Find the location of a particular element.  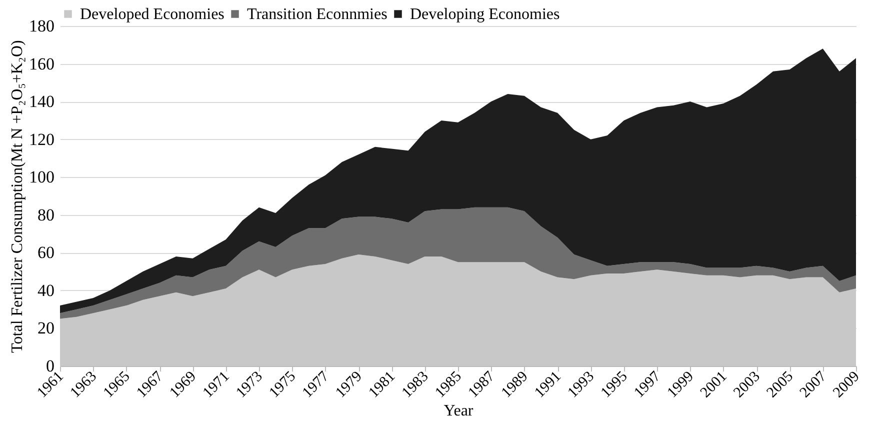

x-tick-label: 1991 is located at coordinates (548, 385).